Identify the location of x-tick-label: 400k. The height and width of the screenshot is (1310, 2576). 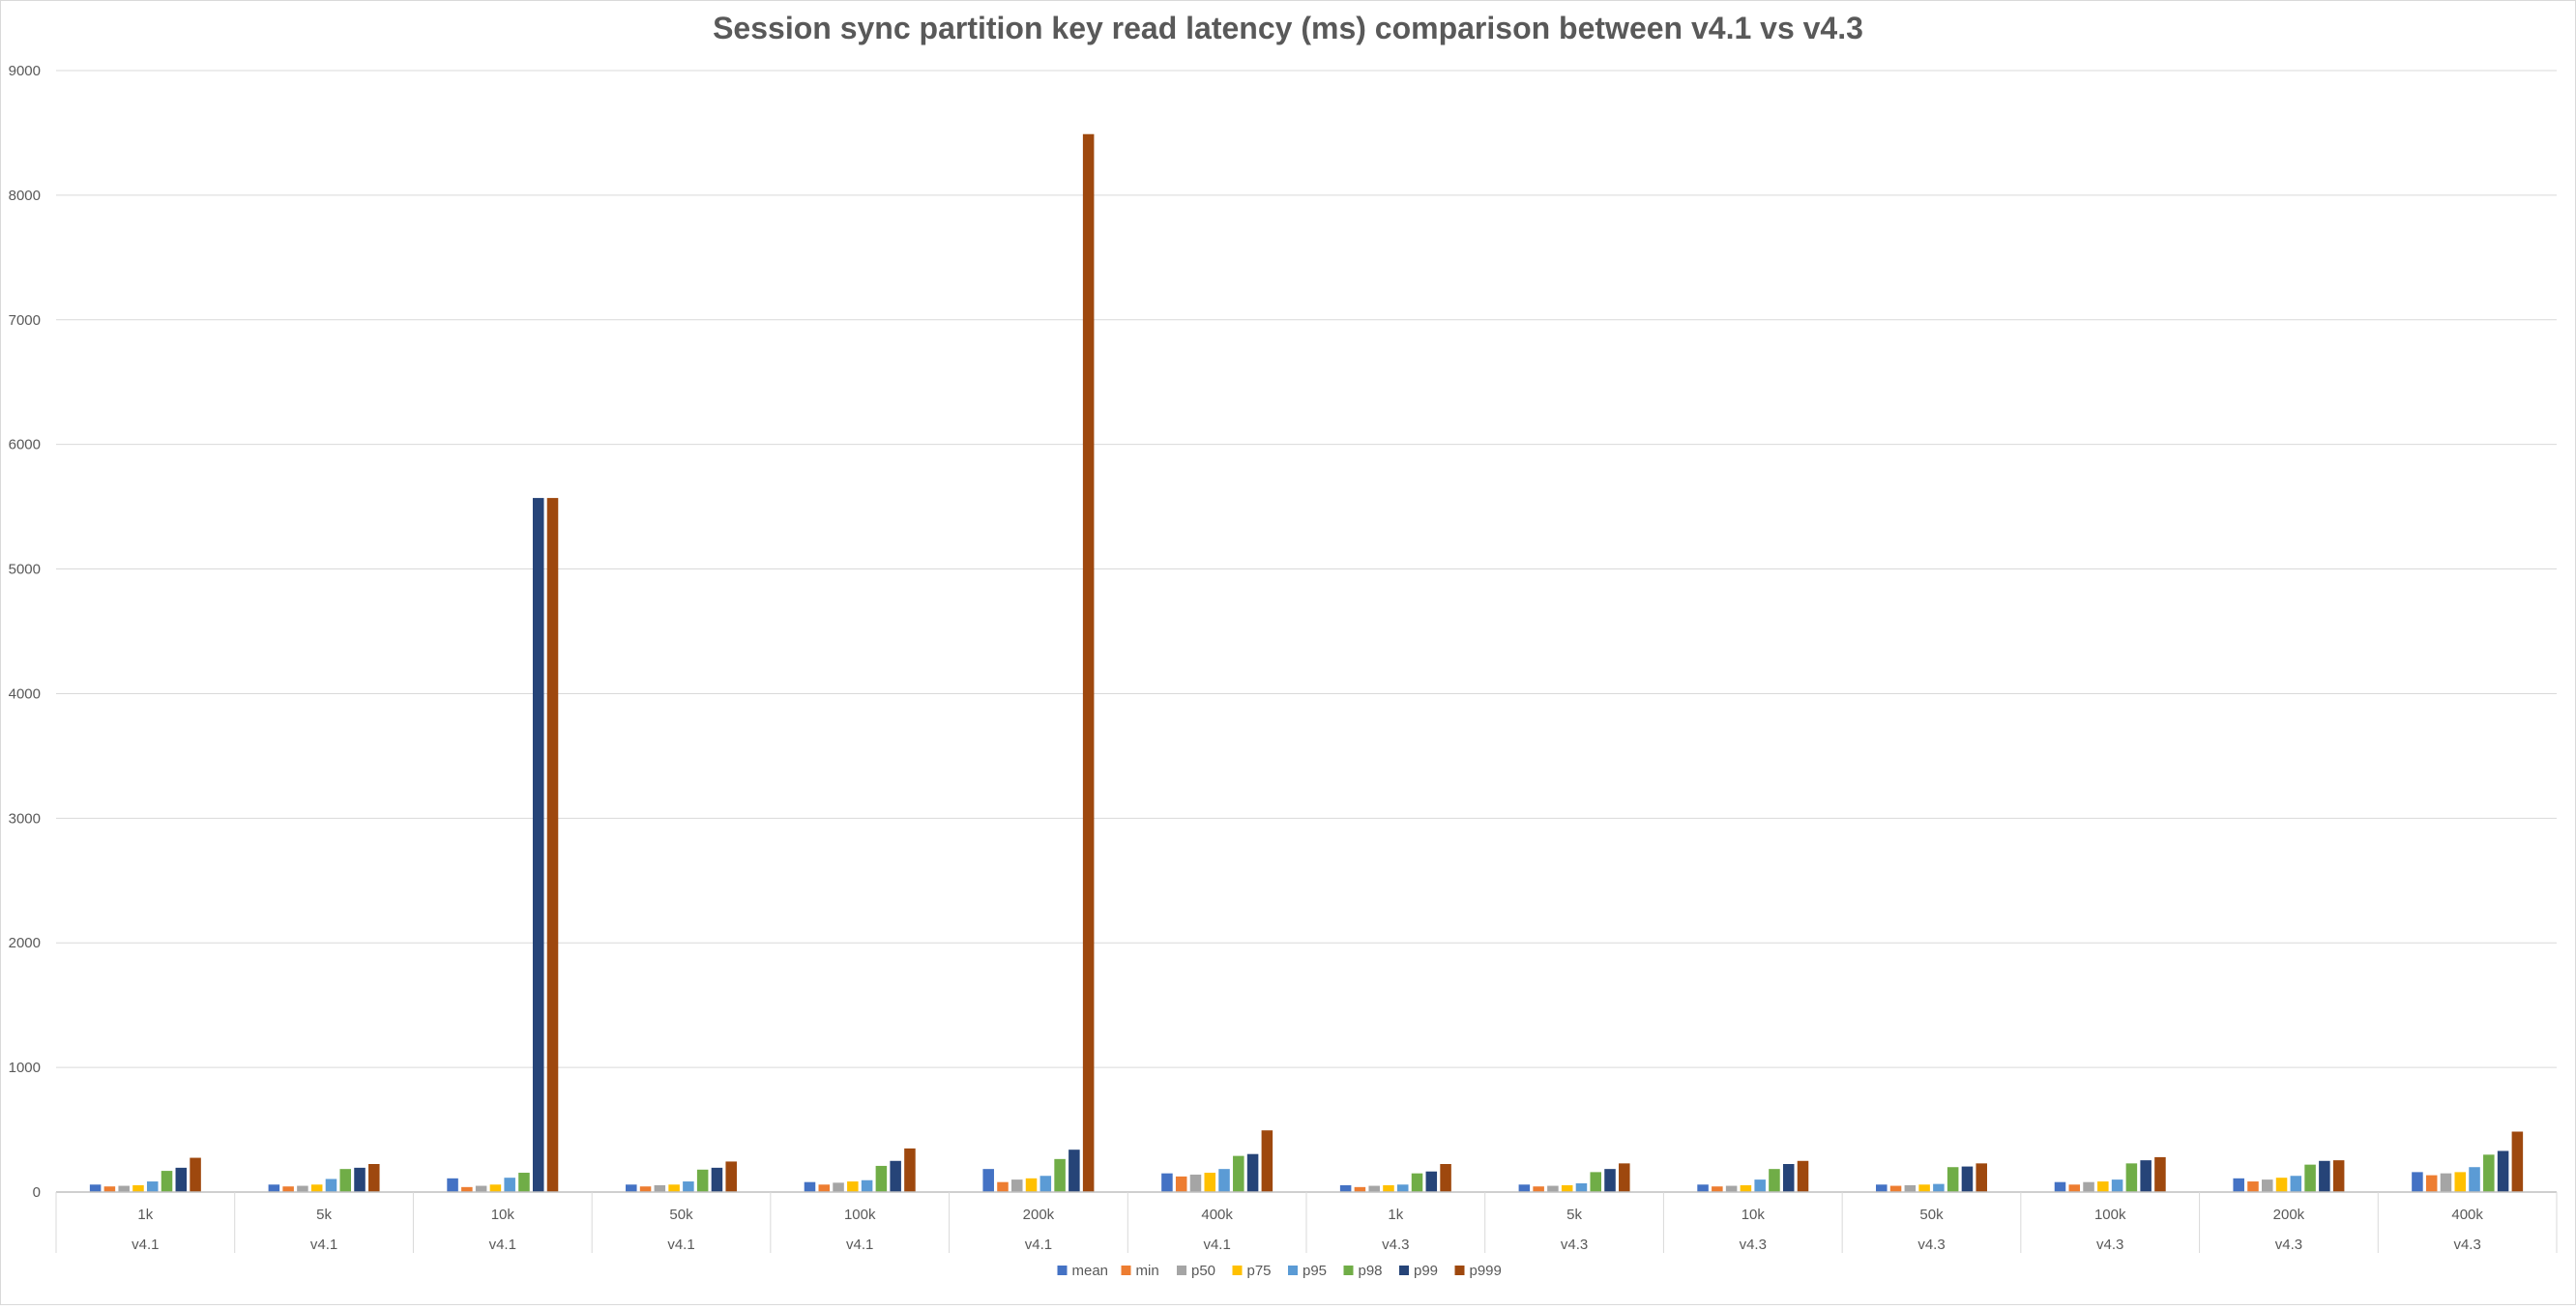
(2467, 1215).